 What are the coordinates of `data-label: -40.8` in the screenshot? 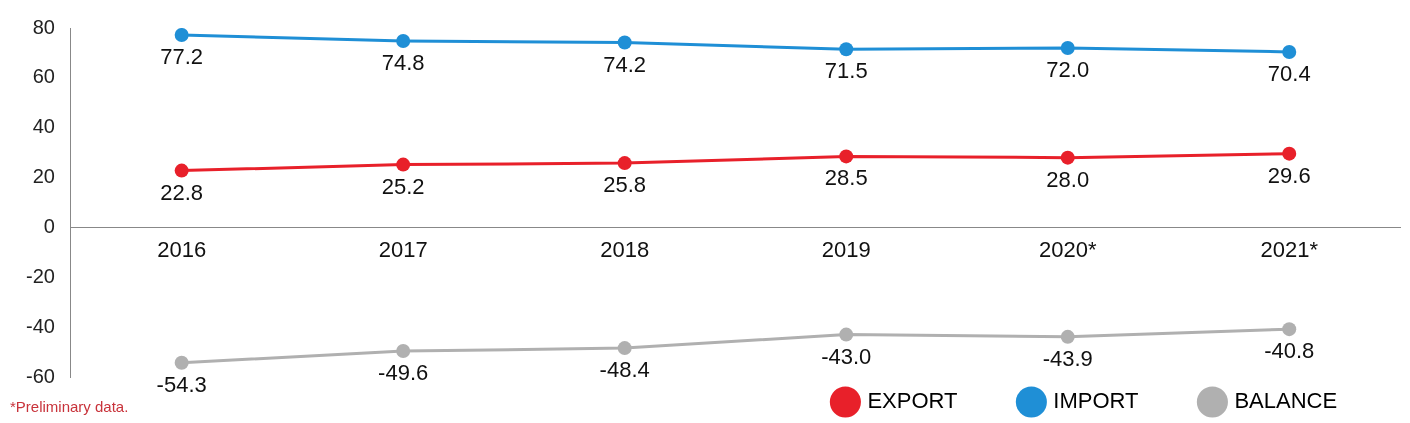 It's located at (1289, 351).